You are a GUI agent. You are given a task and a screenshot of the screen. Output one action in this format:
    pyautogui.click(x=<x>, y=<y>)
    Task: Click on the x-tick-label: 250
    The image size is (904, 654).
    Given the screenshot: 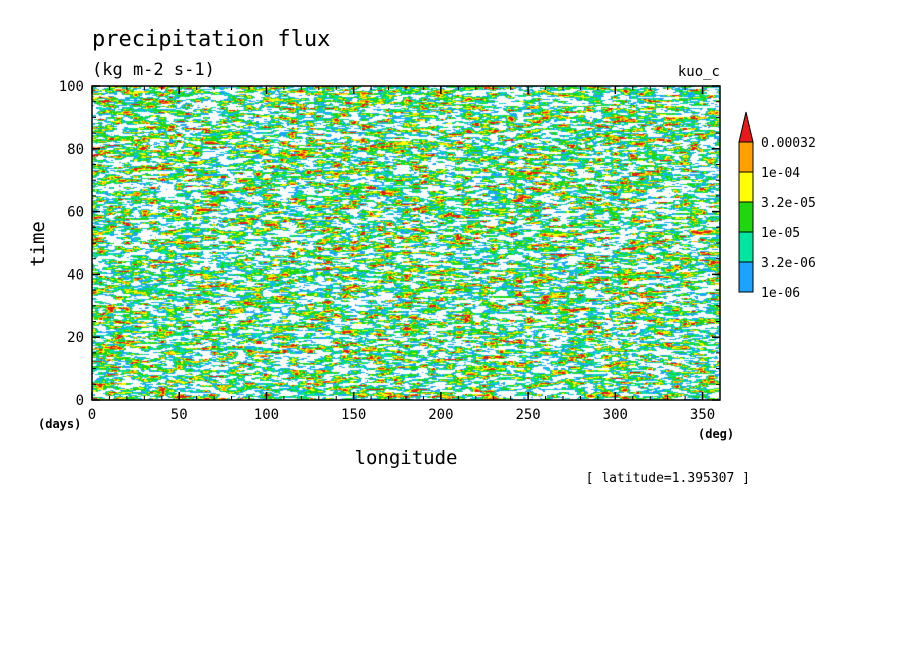 What is the action you would take?
    pyautogui.click(x=527, y=415)
    